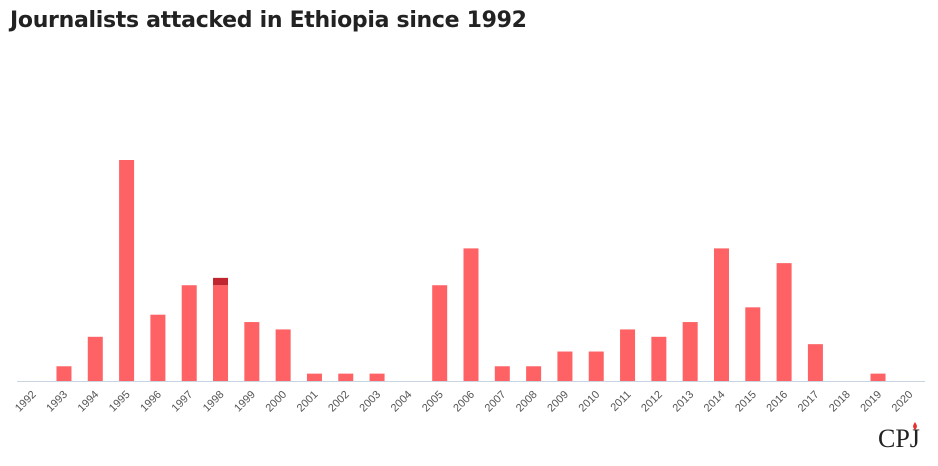  I want to click on x-tick-label: 2014, so click(715, 402).